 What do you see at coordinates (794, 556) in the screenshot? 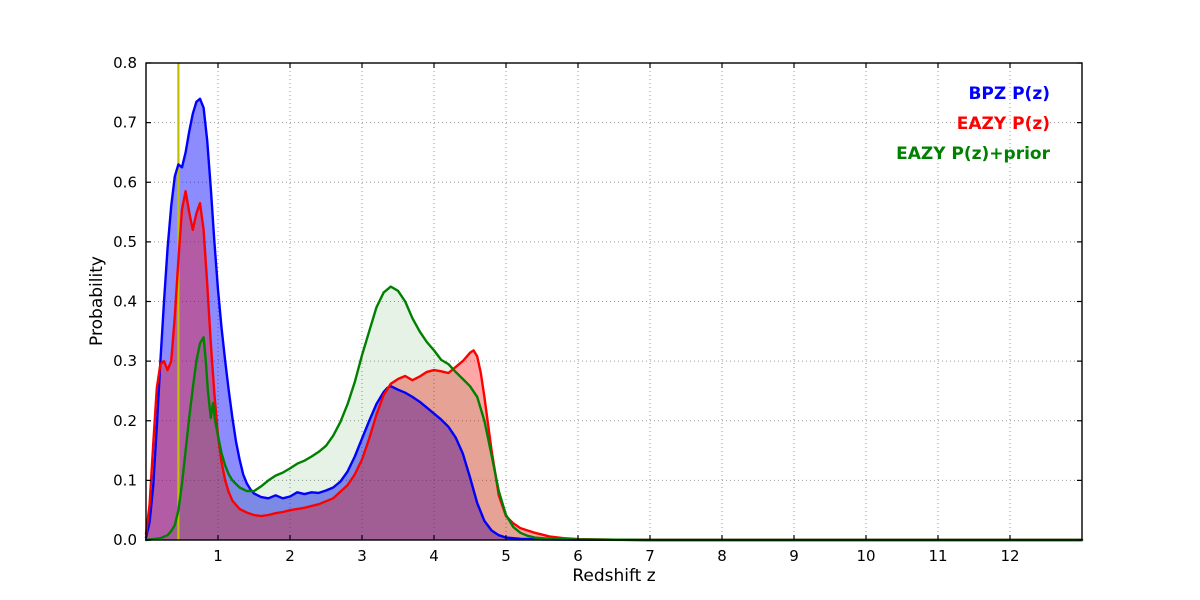
I see `x-tick-label: 9` at bounding box center [794, 556].